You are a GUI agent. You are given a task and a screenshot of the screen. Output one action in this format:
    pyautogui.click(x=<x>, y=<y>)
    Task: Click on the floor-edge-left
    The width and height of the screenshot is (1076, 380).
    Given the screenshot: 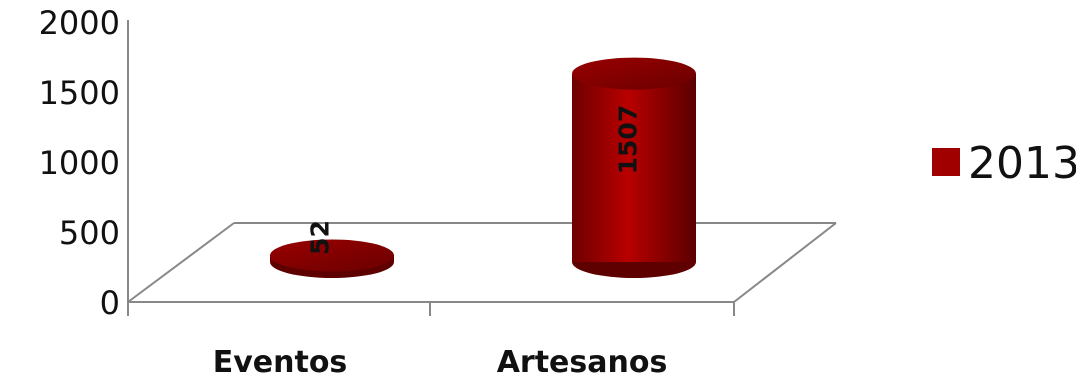 What is the action you would take?
    pyautogui.click(x=181, y=262)
    